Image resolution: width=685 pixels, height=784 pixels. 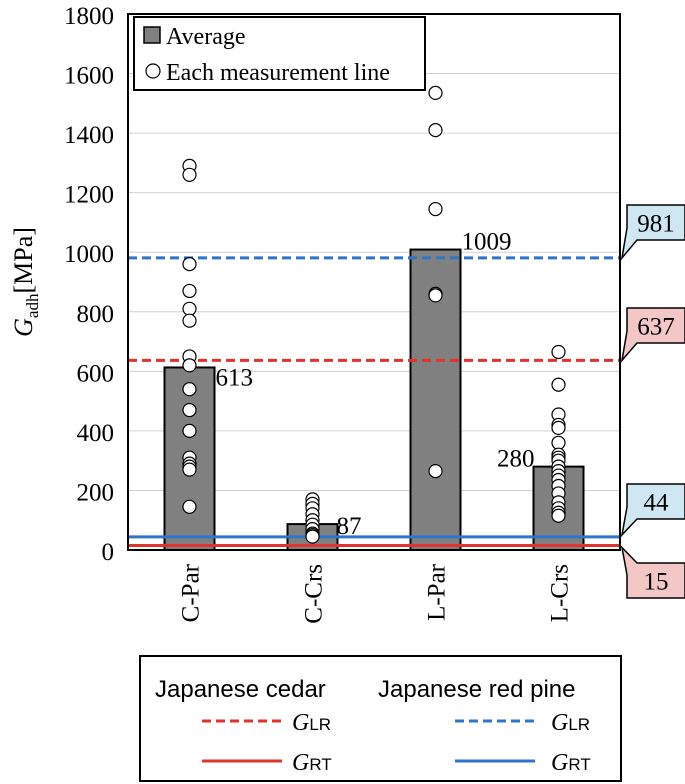 I want to click on legend-top: Average Each measurement line, so click(x=279, y=53).